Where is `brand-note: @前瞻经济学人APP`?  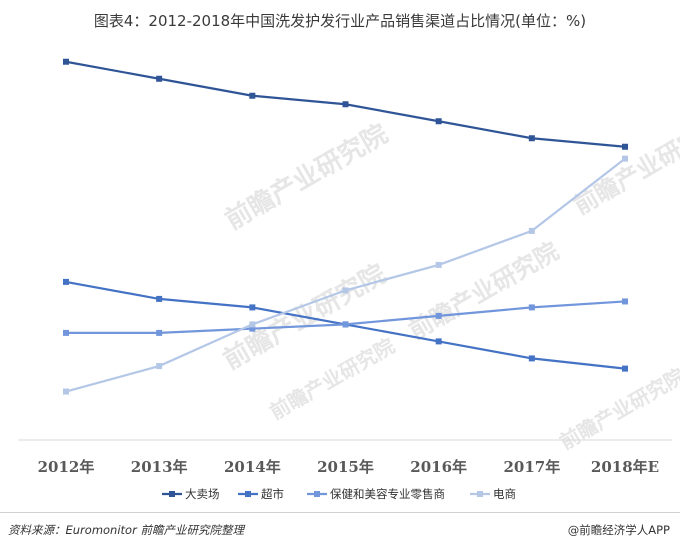 brand-note: @前瞻经济学人APP is located at coordinates (618, 530).